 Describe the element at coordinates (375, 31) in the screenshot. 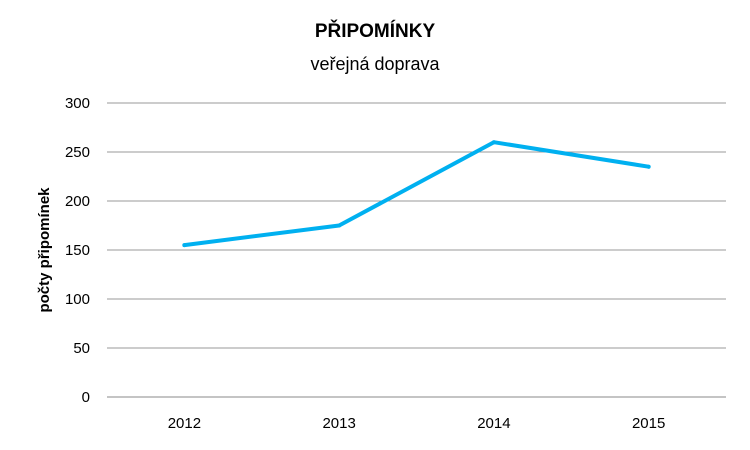

I see `chart-title: PŘIPOMÍNKY` at that location.